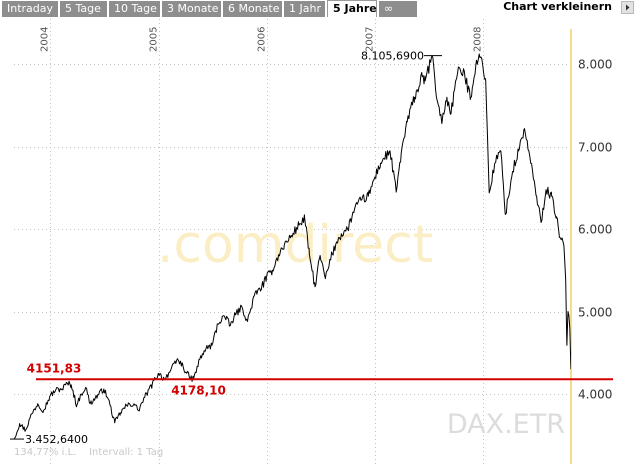 This screenshot has width=638, height=464. What do you see at coordinates (88, 452) in the screenshot?
I see `footer-info: 134,77% i.L. Intervall: 1 Tag` at bounding box center [88, 452].